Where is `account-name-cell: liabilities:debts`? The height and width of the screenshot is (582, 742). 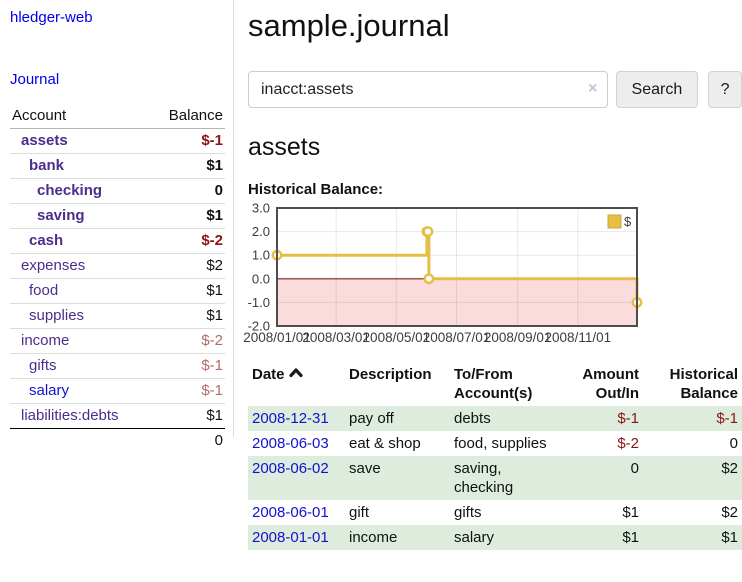 account-name-cell: liabilities:debts is located at coordinates (80, 416).